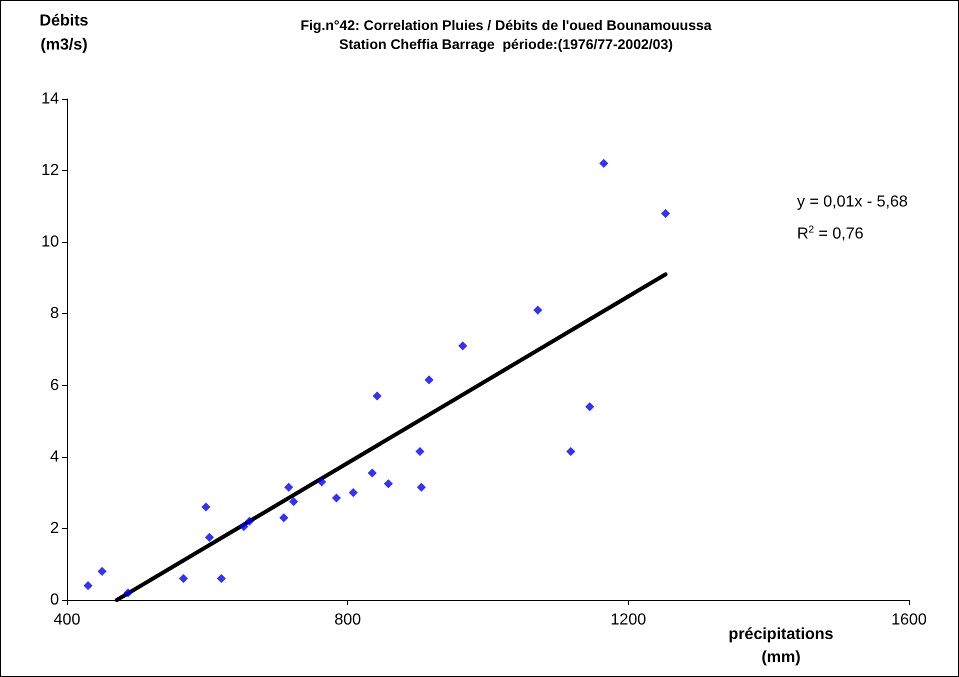  Describe the element at coordinates (50, 242) in the screenshot. I see `y-tick-label: 10` at that location.